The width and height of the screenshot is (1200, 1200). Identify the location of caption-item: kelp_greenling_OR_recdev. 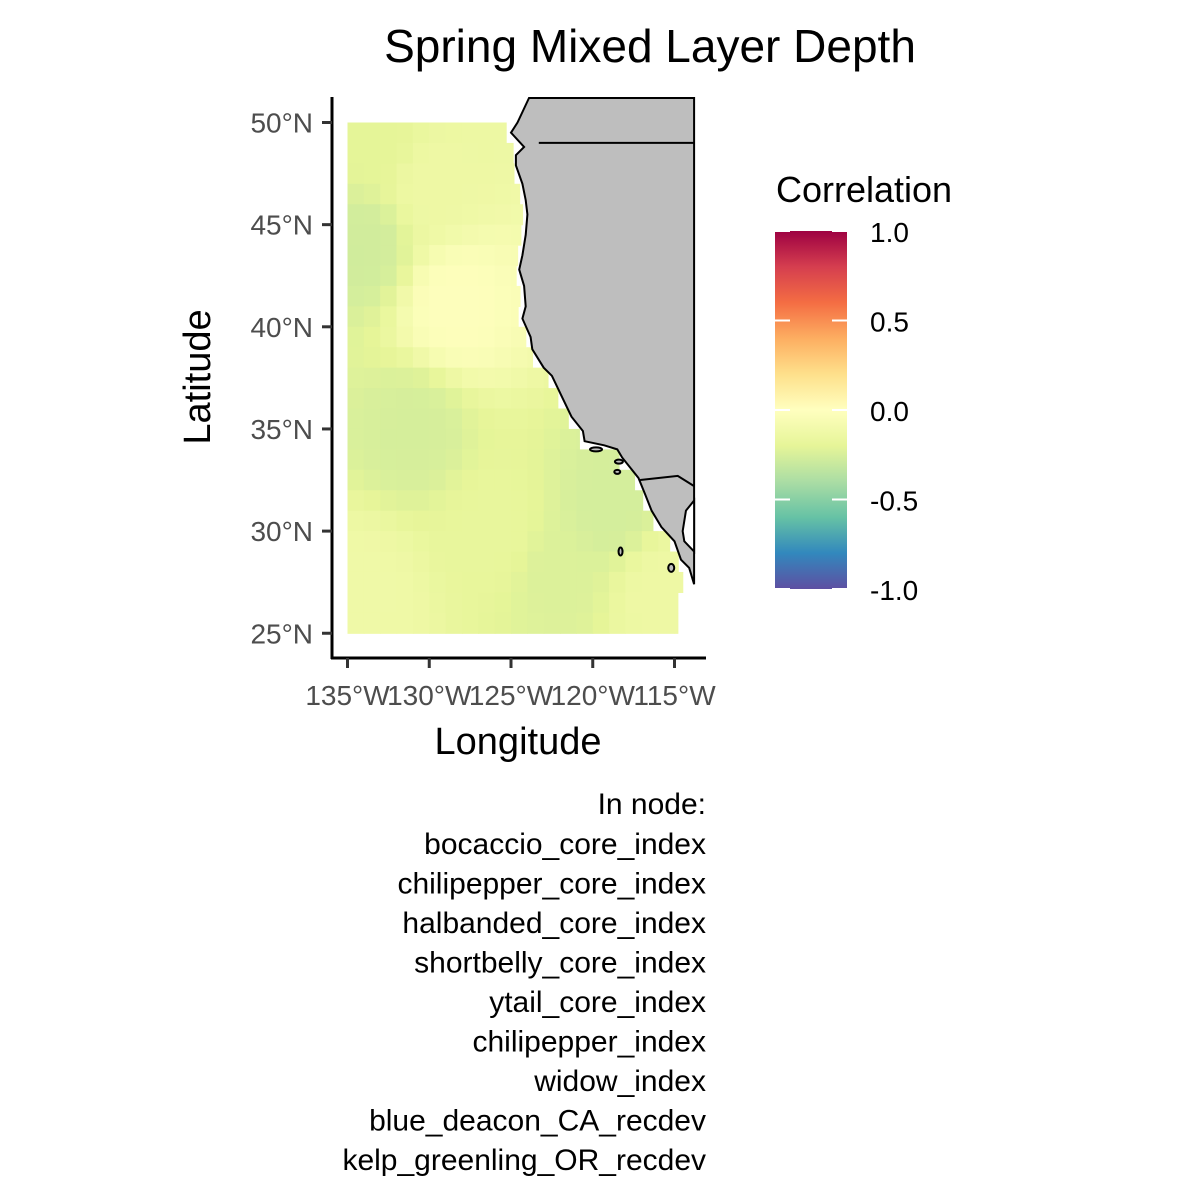
(524, 1160).